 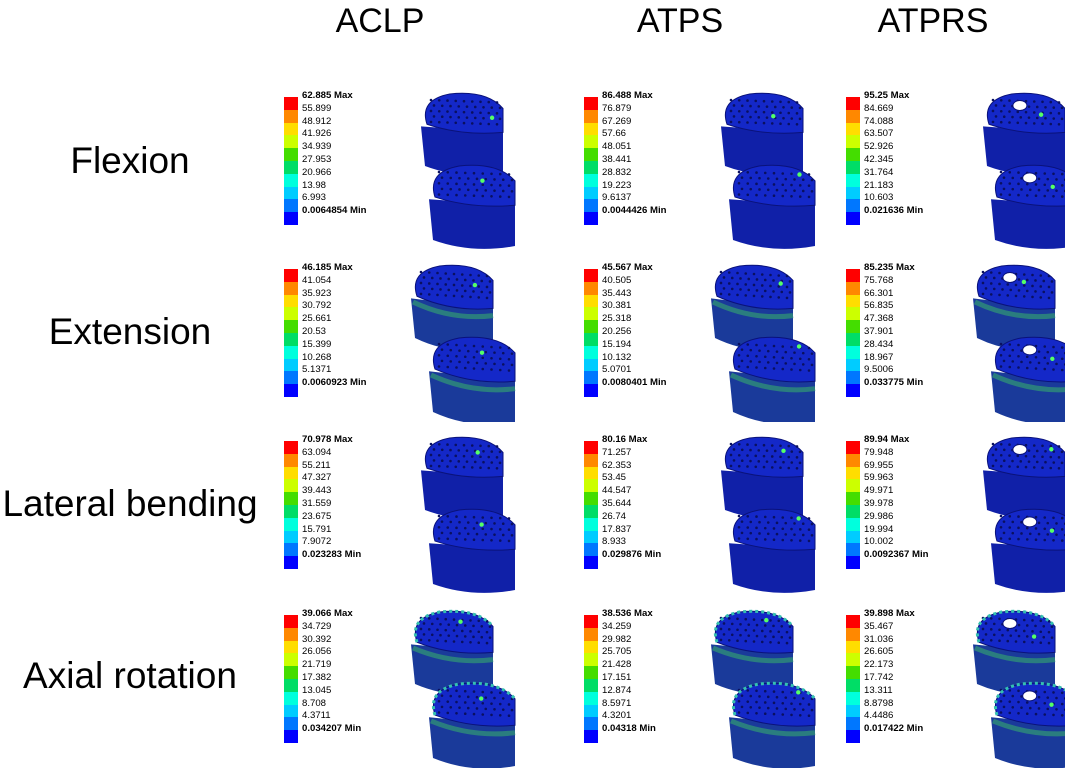 What do you see at coordinates (774, 185) in the screenshot?
I see `cage-lattice-surface` at bounding box center [774, 185].